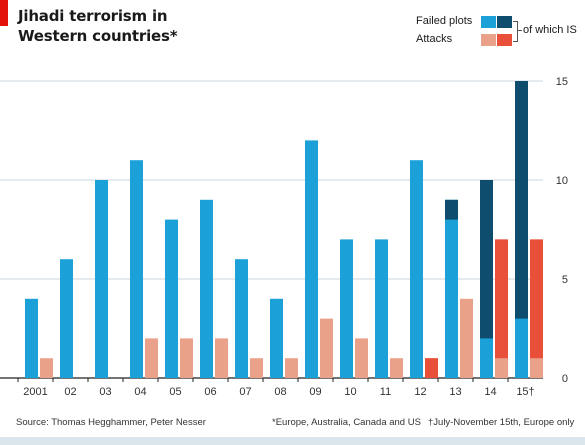 Image resolution: width=585 pixels, height=445 pixels. Describe the element at coordinates (565, 280) in the screenshot. I see `y-tick-label: 5` at that location.